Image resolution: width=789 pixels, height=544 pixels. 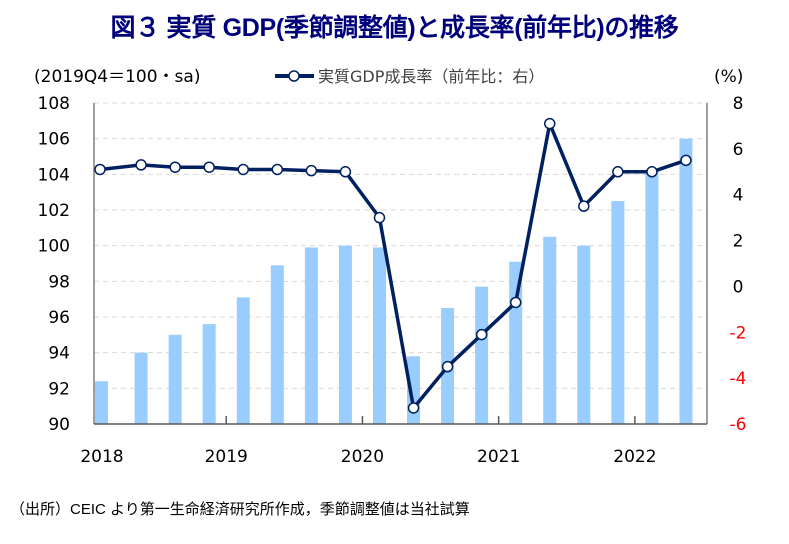 I want to click on bar-2019Q3, so click(x=311, y=335).